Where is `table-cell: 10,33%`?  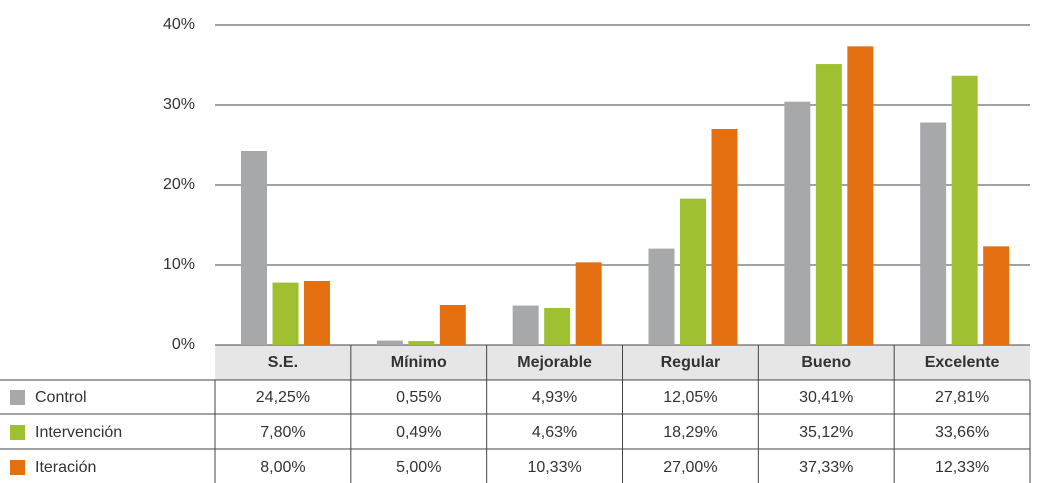
table-cell: 10,33% is located at coordinates (554, 467).